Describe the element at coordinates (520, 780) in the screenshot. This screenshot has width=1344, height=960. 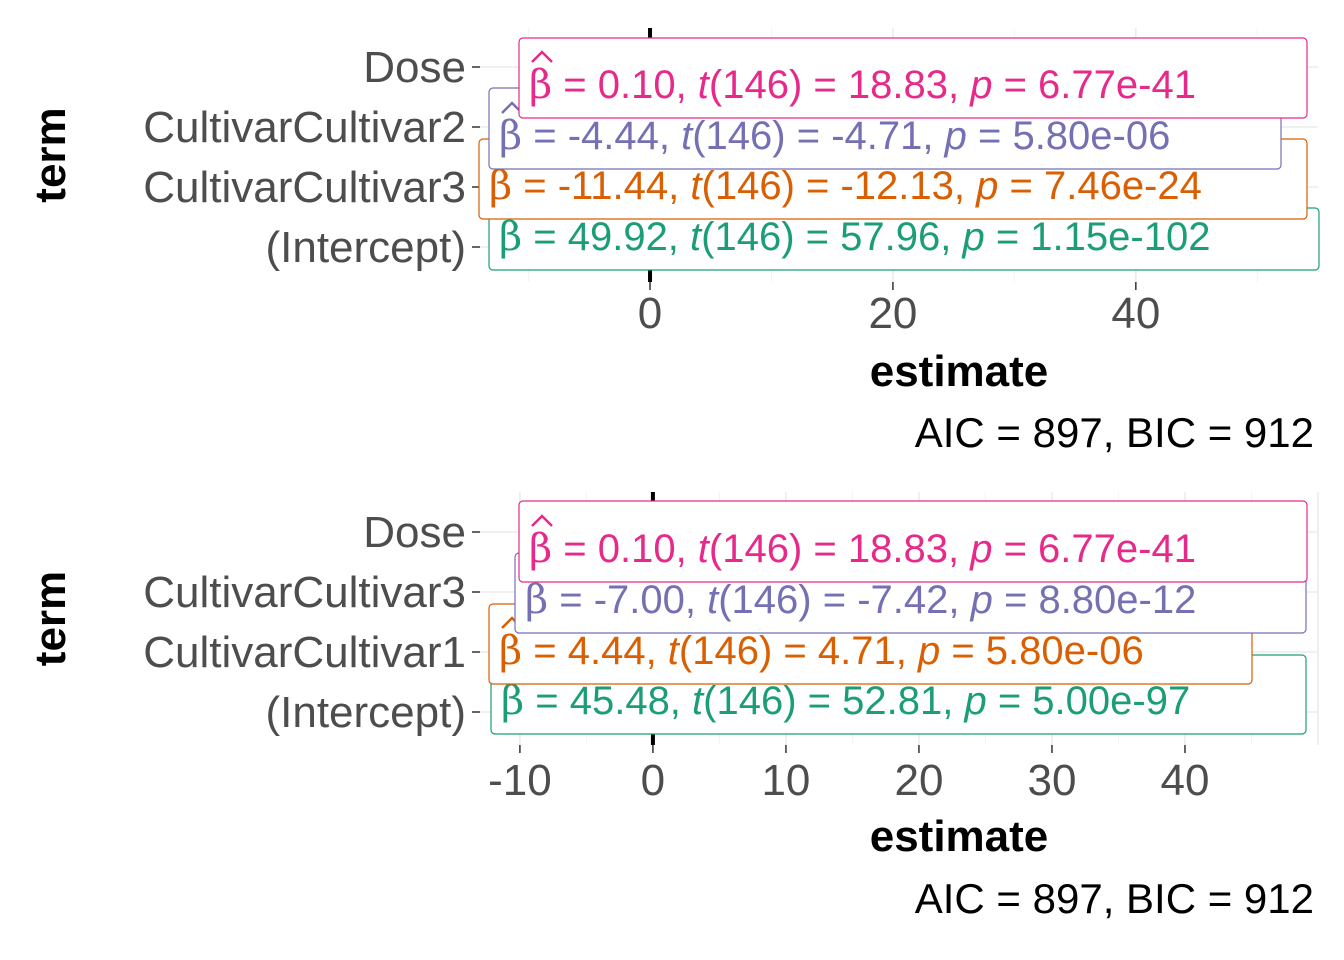
I see `x-tick-label: -10` at that location.